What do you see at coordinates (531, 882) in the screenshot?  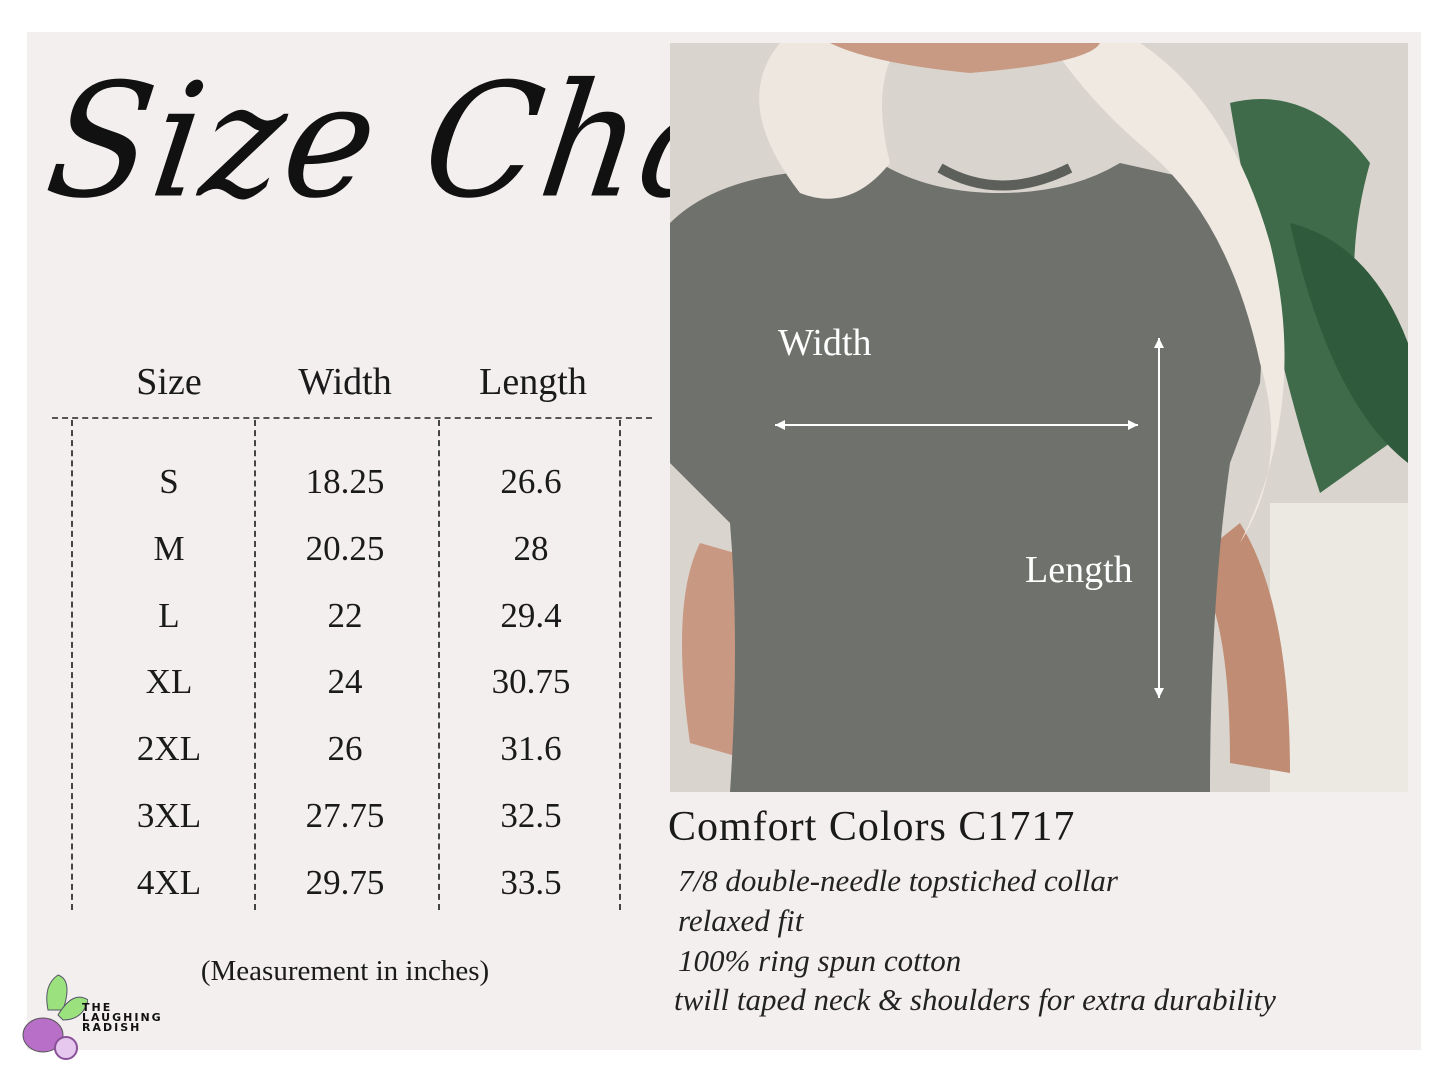 I see `cell-length: 33.5` at bounding box center [531, 882].